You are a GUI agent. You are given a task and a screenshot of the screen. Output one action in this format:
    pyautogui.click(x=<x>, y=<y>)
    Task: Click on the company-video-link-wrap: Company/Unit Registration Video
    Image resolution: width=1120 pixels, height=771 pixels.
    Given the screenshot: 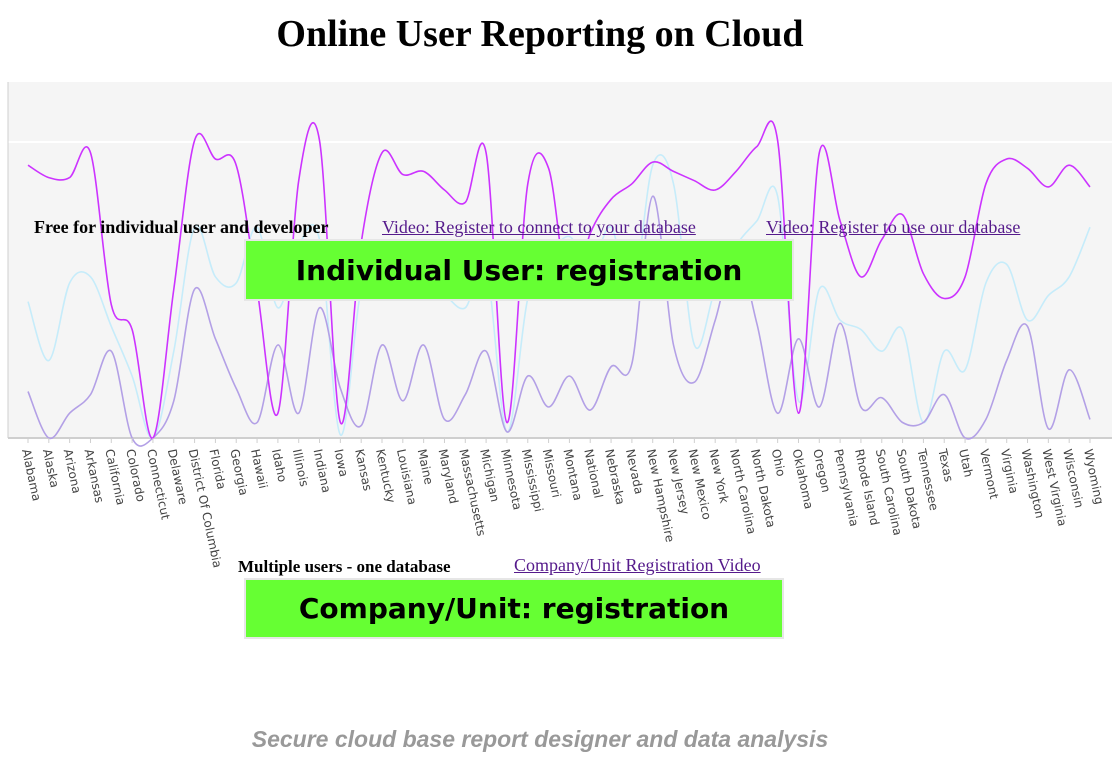 What is the action you would take?
    pyautogui.click(x=637, y=565)
    